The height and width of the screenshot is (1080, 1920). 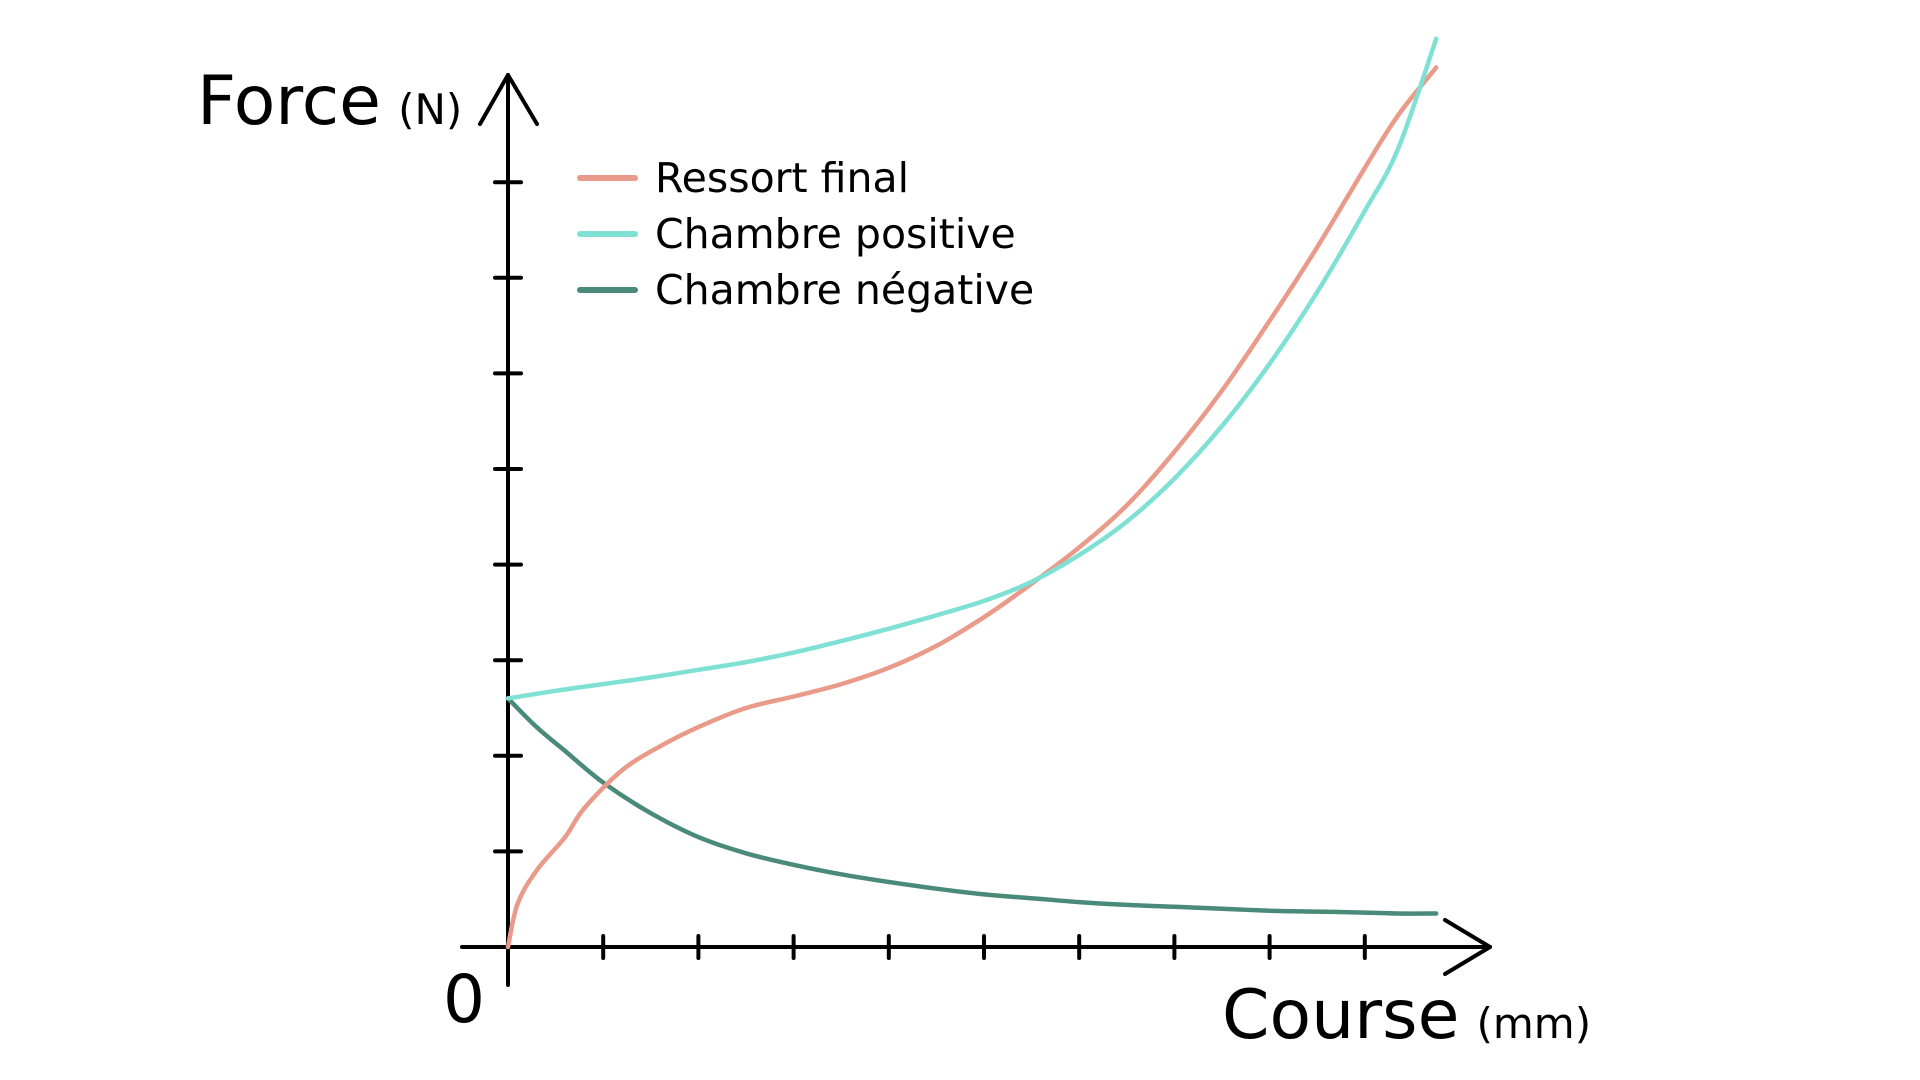 I want to click on x-axis-title: Course (mm), so click(x=1406, y=1015).